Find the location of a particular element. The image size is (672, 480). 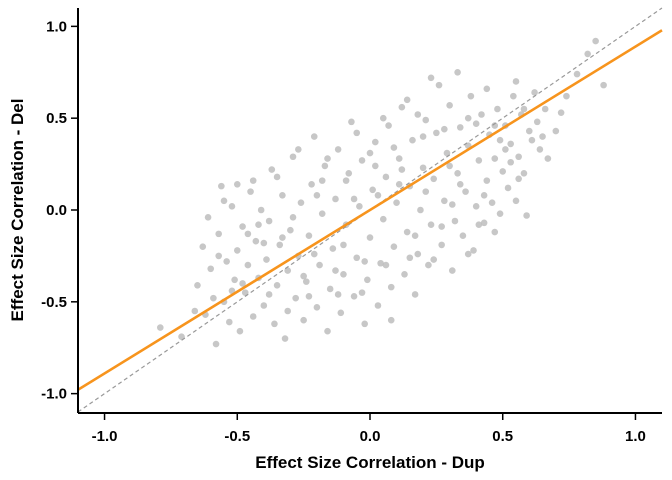

x-tick-label: 0.5 is located at coordinates (502, 436).